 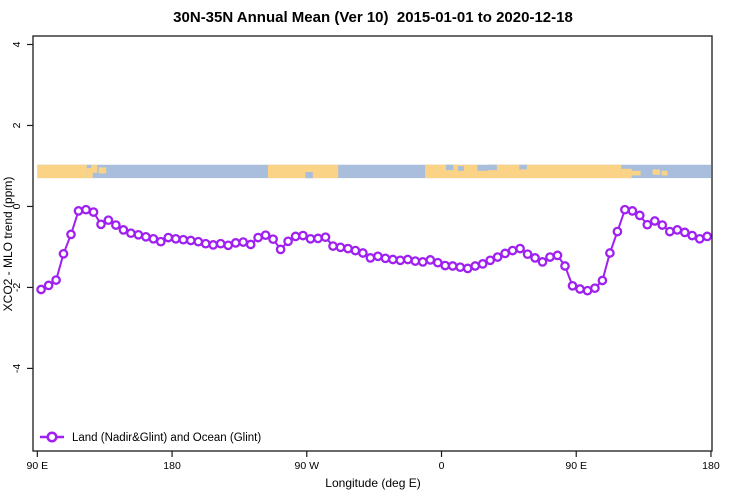 I want to click on x-tick-label: 0, so click(x=442, y=466).